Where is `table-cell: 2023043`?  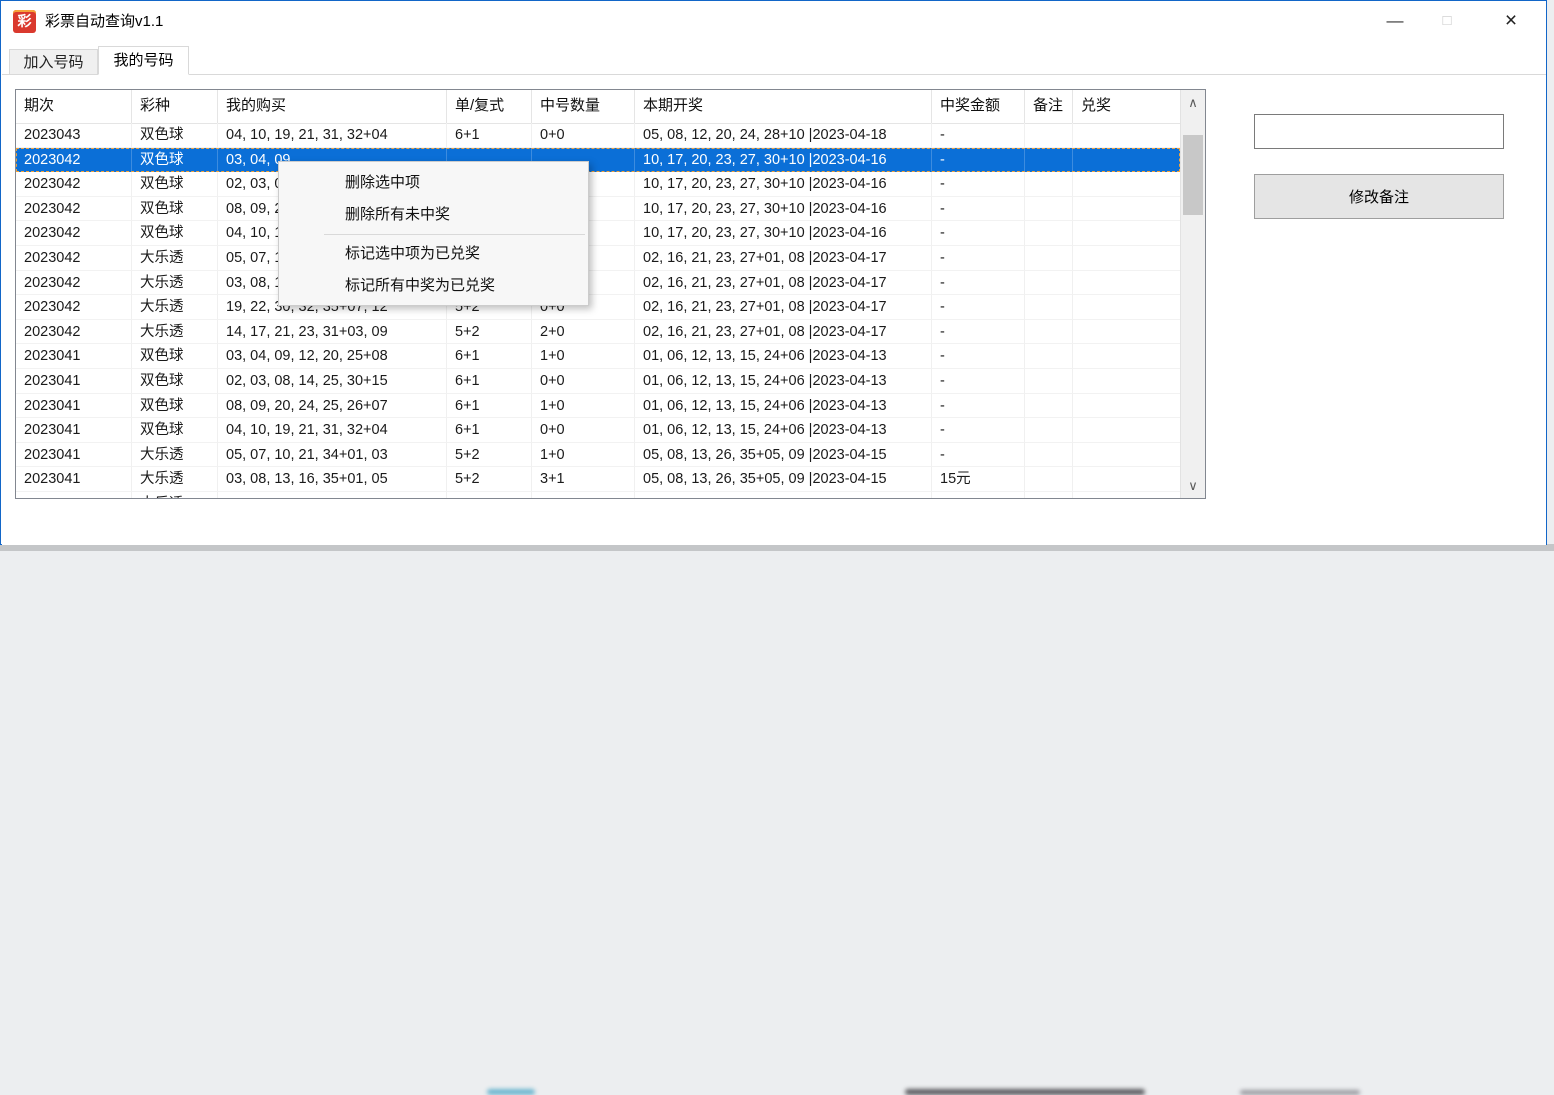
table-cell: 2023043 is located at coordinates (74, 135).